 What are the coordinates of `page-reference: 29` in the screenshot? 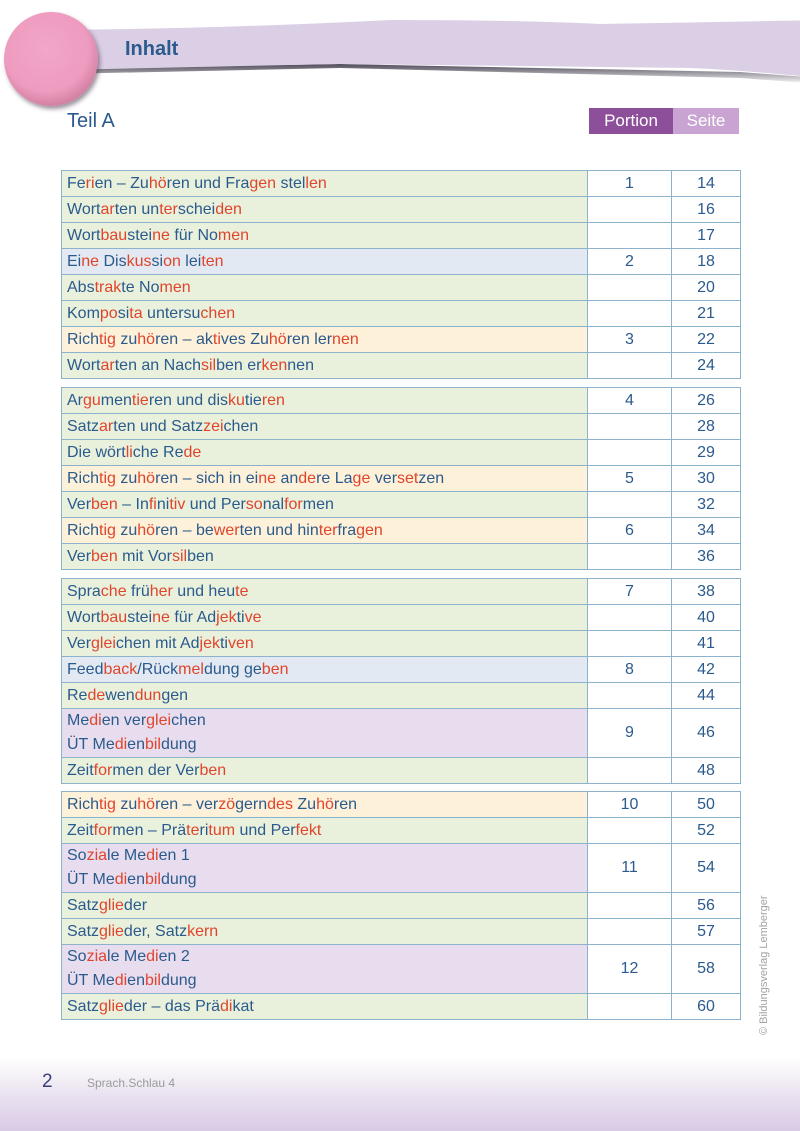 It's located at (706, 452).